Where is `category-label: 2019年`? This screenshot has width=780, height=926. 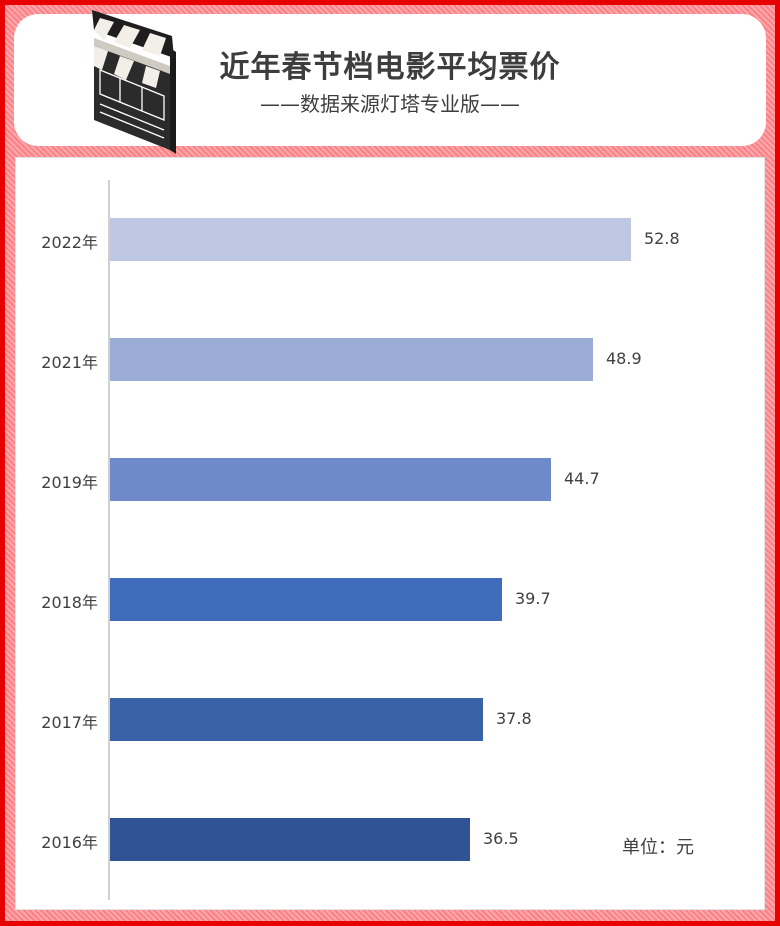 category-label: 2019年 is located at coordinates (69, 482).